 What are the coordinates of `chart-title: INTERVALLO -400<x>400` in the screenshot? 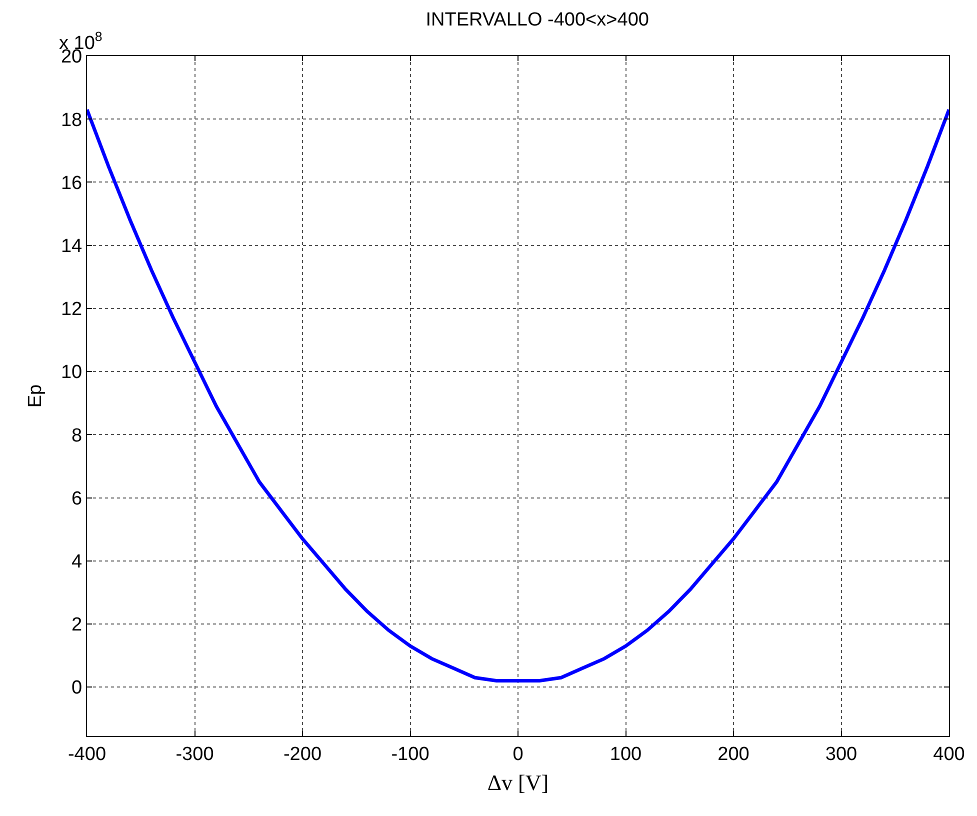 It's located at (537, 20).